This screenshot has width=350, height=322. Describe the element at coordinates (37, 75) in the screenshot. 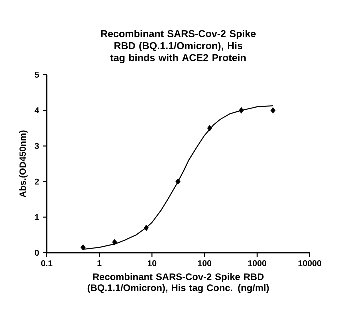

I see `y-tick-label: 5` at that location.